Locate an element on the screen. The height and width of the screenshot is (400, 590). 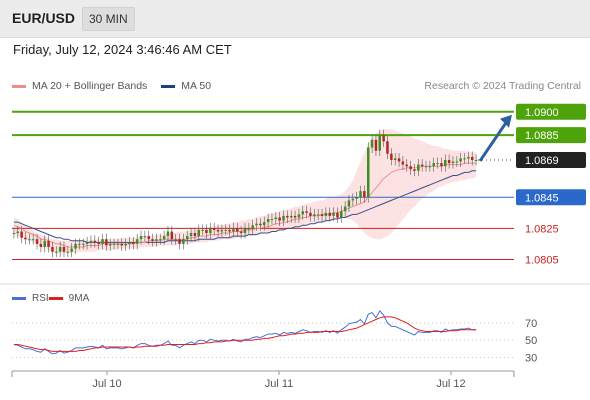
pivot-label-bg is located at coordinates (551, 197).